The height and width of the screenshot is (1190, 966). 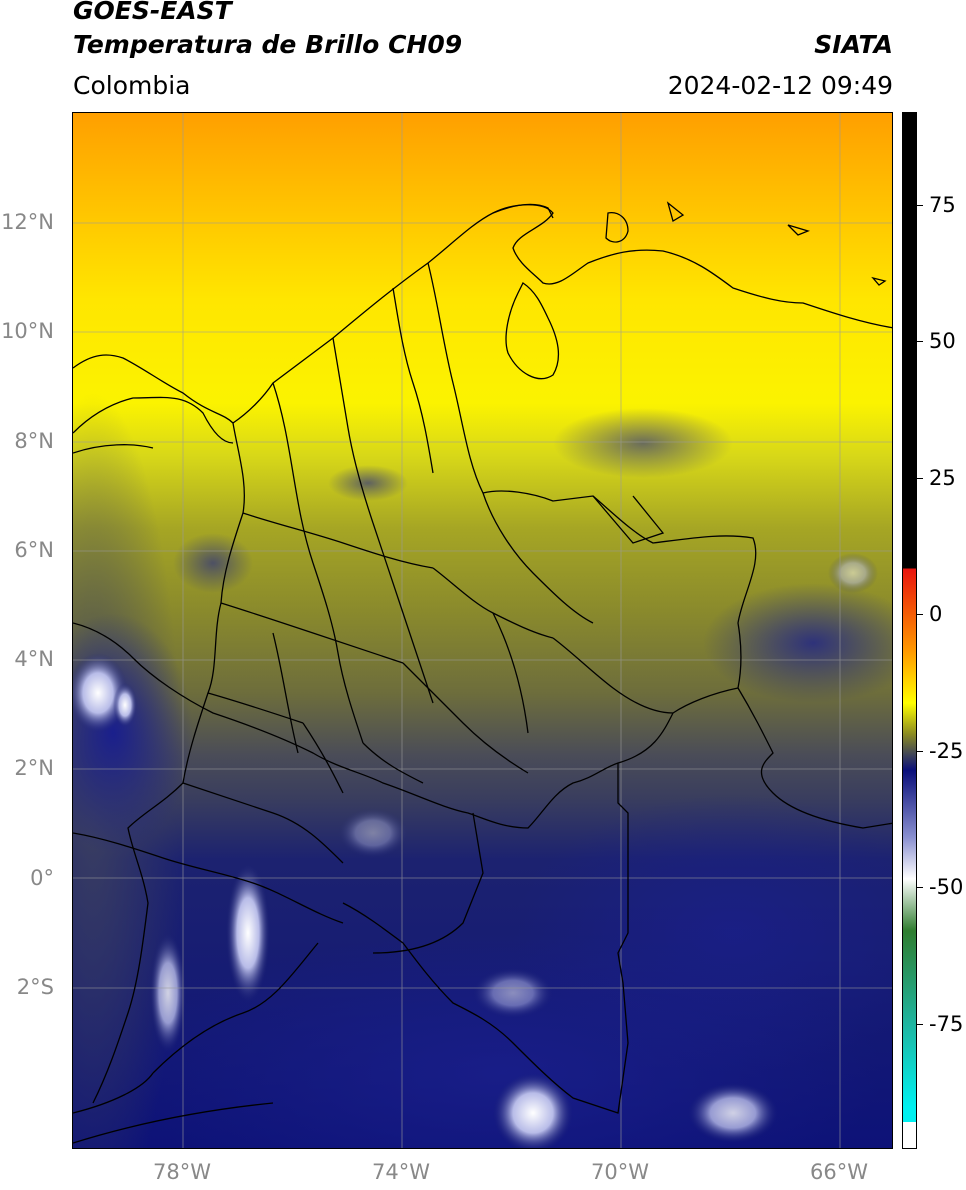 What do you see at coordinates (27, 331) in the screenshot?
I see `lat-label-10n: 10°N` at bounding box center [27, 331].